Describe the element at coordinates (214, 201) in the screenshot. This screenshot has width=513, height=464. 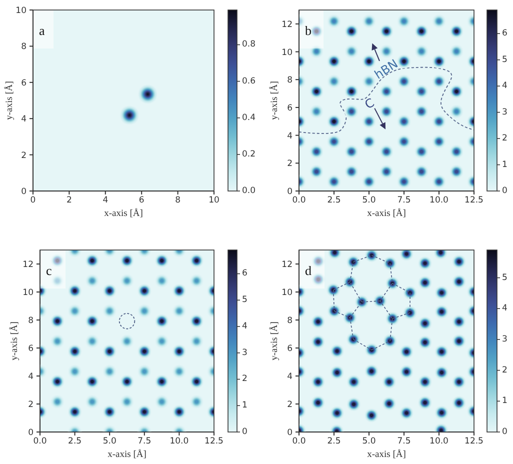
I see `x-tick-label: 10` at that location.